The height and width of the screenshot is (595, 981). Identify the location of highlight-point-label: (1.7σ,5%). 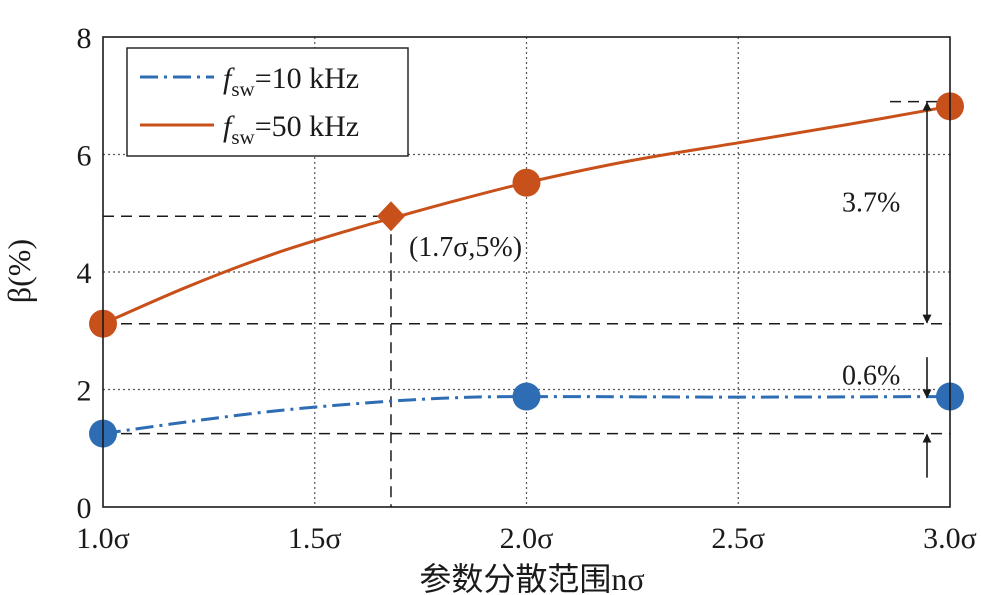
(465, 247).